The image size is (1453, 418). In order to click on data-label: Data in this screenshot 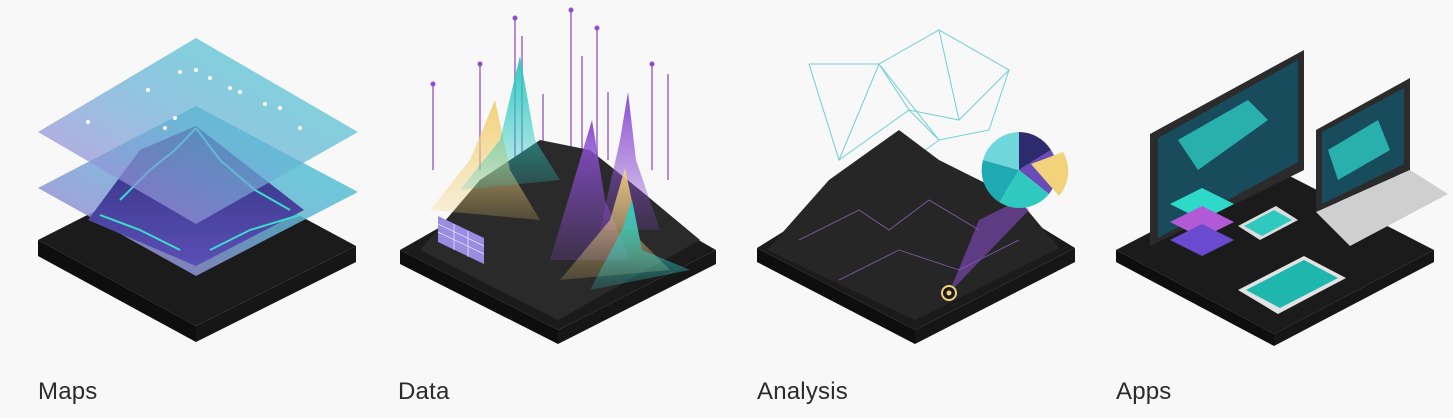, I will do `click(424, 391)`.